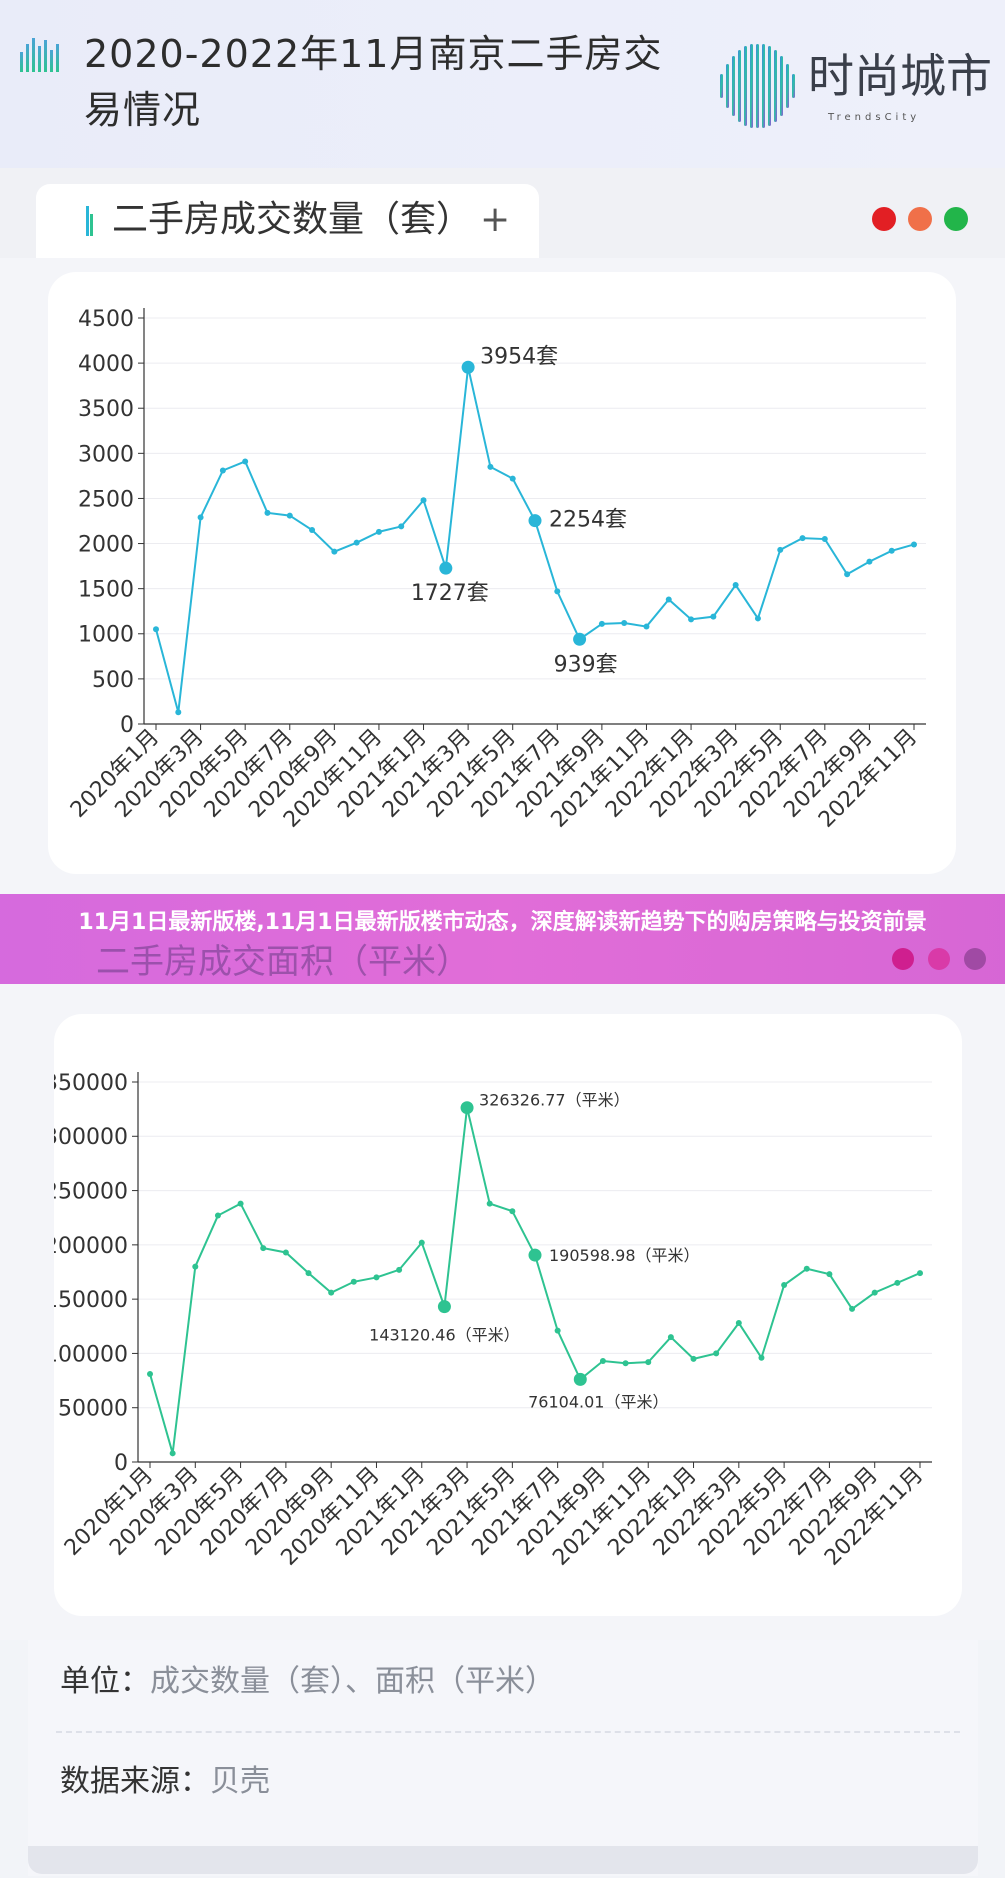  What do you see at coordinates (91, 1083) in the screenshot?
I see `y-tick-label: 350000` at bounding box center [91, 1083].